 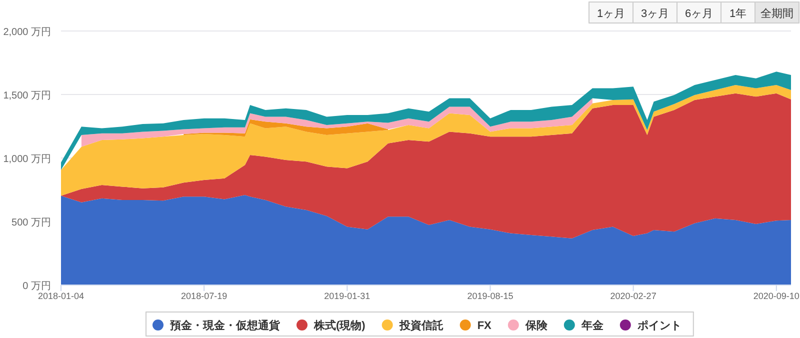 I want to click on button: 1年, so click(x=738, y=13).